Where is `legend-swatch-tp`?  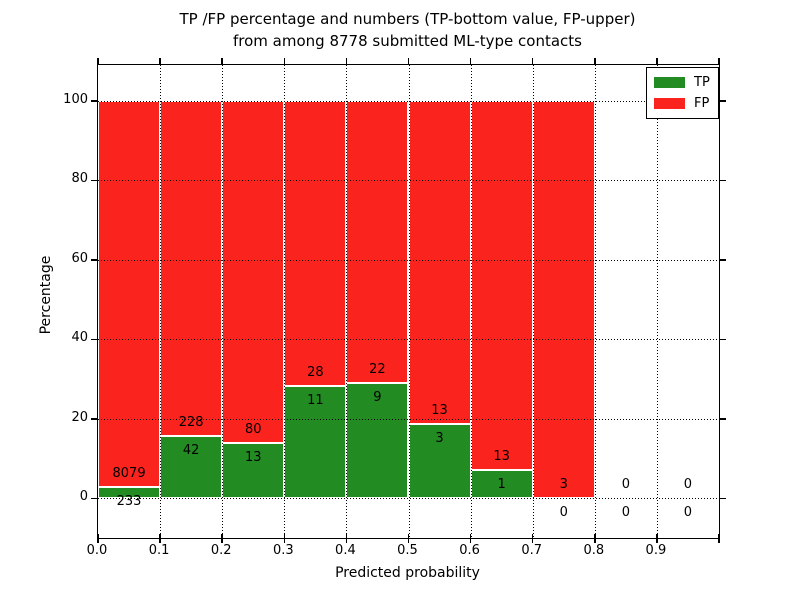 legend-swatch-tp is located at coordinates (669, 82).